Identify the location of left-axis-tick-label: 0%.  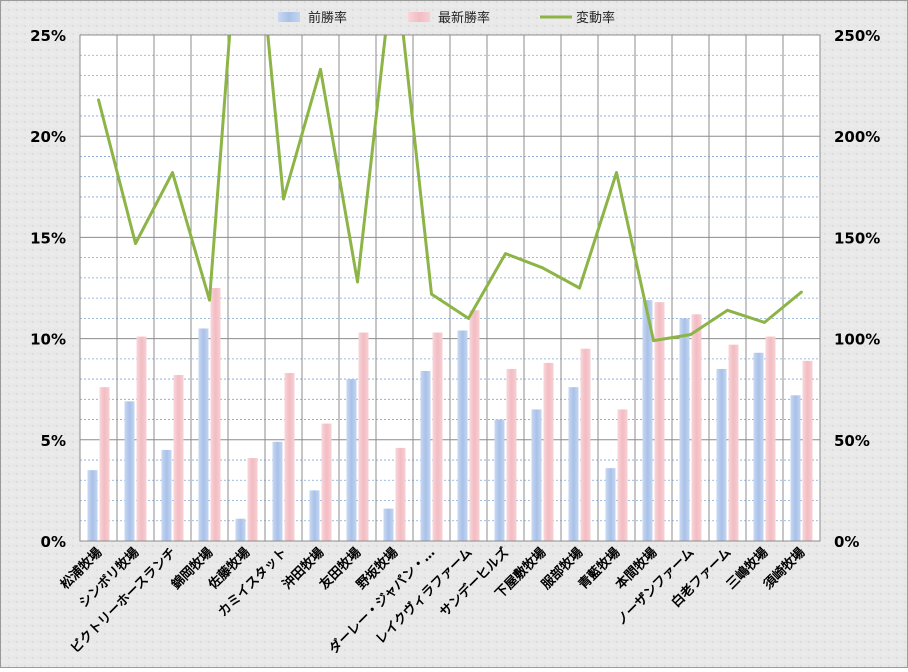
(53, 542).